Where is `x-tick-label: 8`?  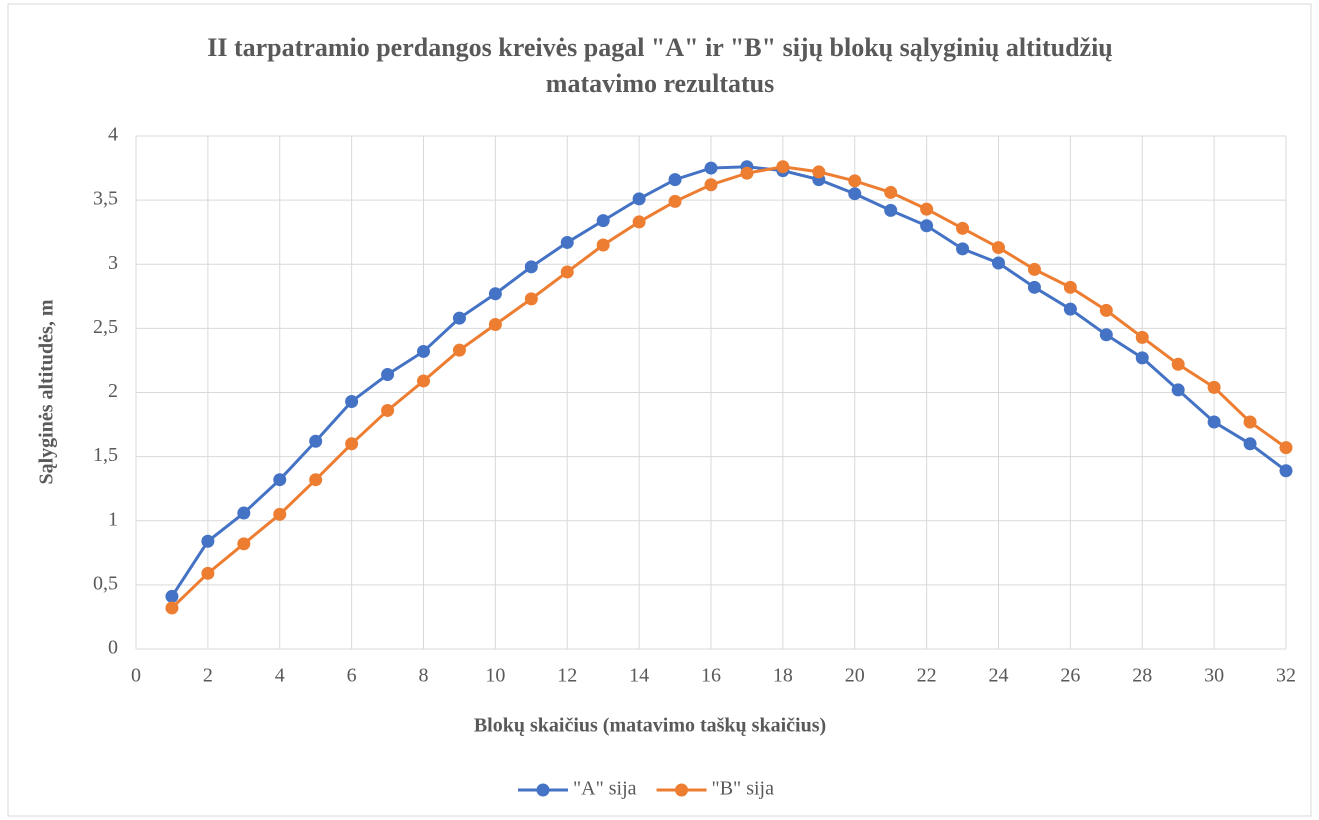 x-tick-label: 8 is located at coordinates (424, 676).